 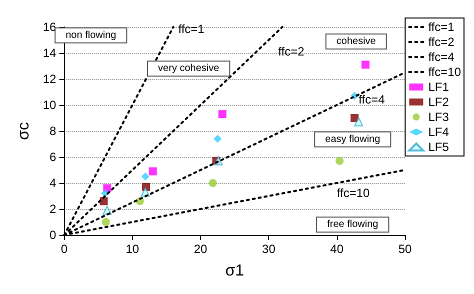 What do you see at coordinates (189, 68) in the screenshot?
I see `annotation: very cohesive` at bounding box center [189, 68].